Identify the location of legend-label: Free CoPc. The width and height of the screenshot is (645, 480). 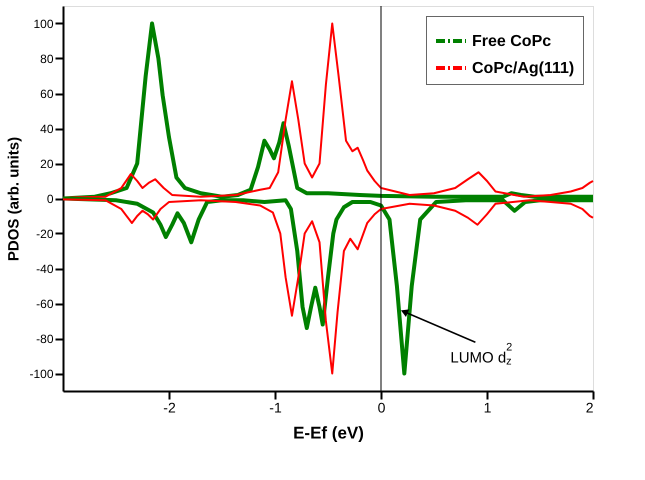
(512, 41).